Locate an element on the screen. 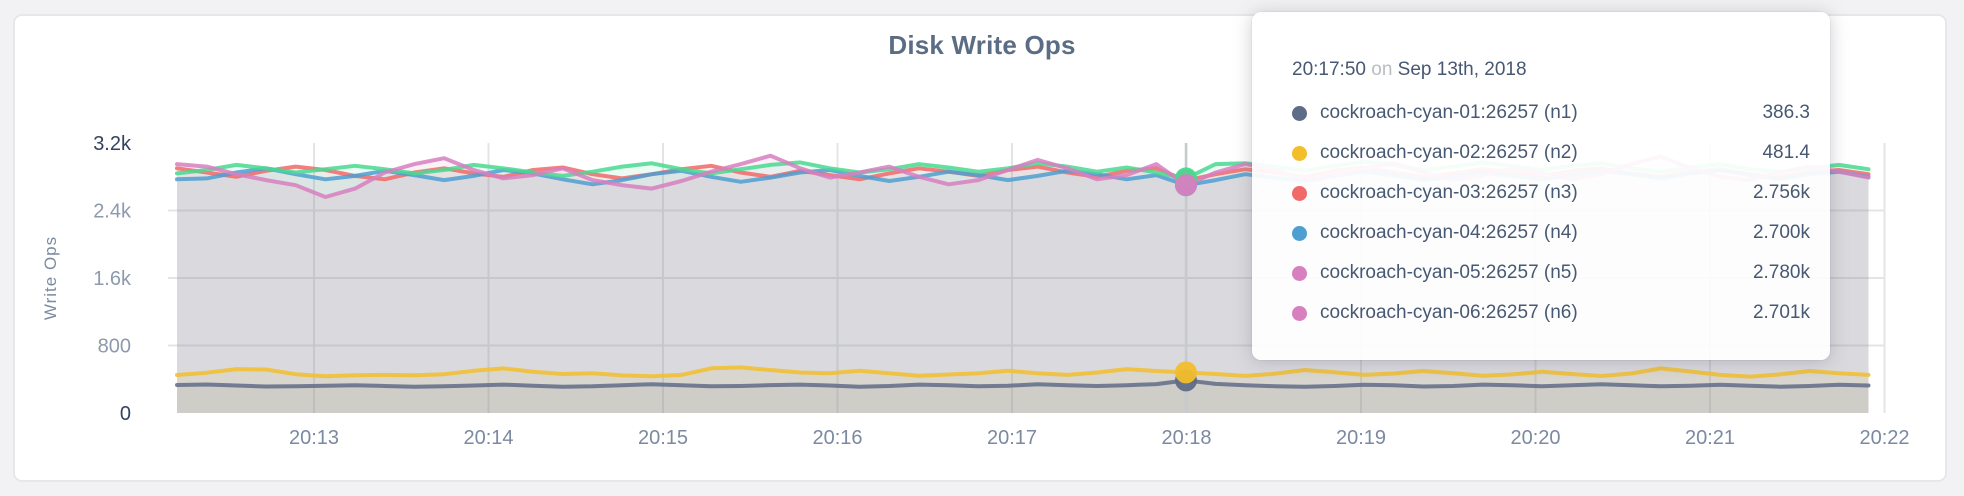 The image size is (1964, 496). svg-text: 20:14 is located at coordinates (488, 438).